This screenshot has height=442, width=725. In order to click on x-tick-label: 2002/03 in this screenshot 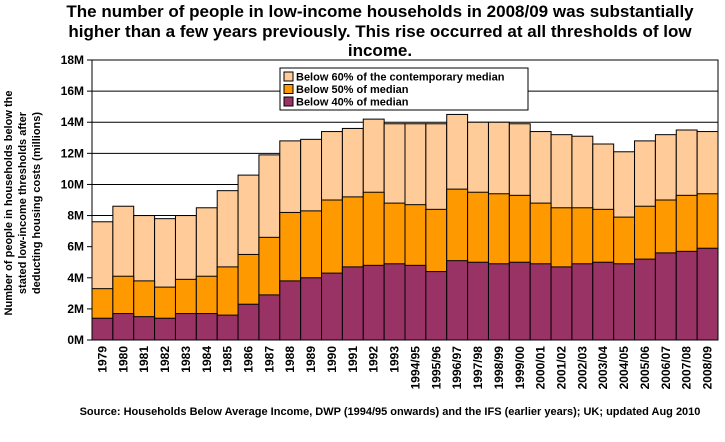, I will do `click(582, 368)`.